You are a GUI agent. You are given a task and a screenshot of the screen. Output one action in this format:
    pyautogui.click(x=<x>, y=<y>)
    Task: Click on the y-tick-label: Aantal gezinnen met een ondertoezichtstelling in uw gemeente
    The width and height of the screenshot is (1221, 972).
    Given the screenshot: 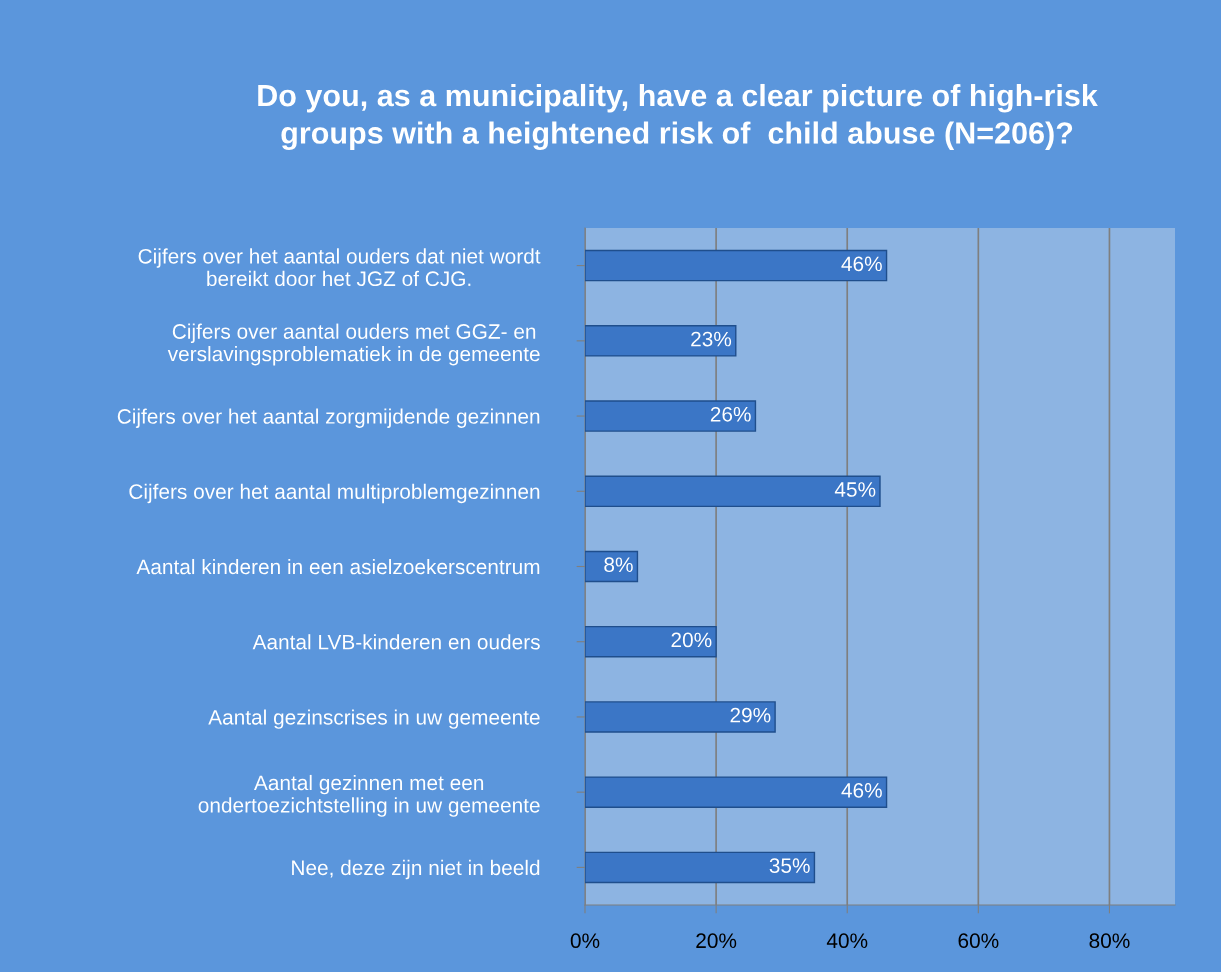 What is the action you would take?
    pyautogui.click(x=369, y=795)
    